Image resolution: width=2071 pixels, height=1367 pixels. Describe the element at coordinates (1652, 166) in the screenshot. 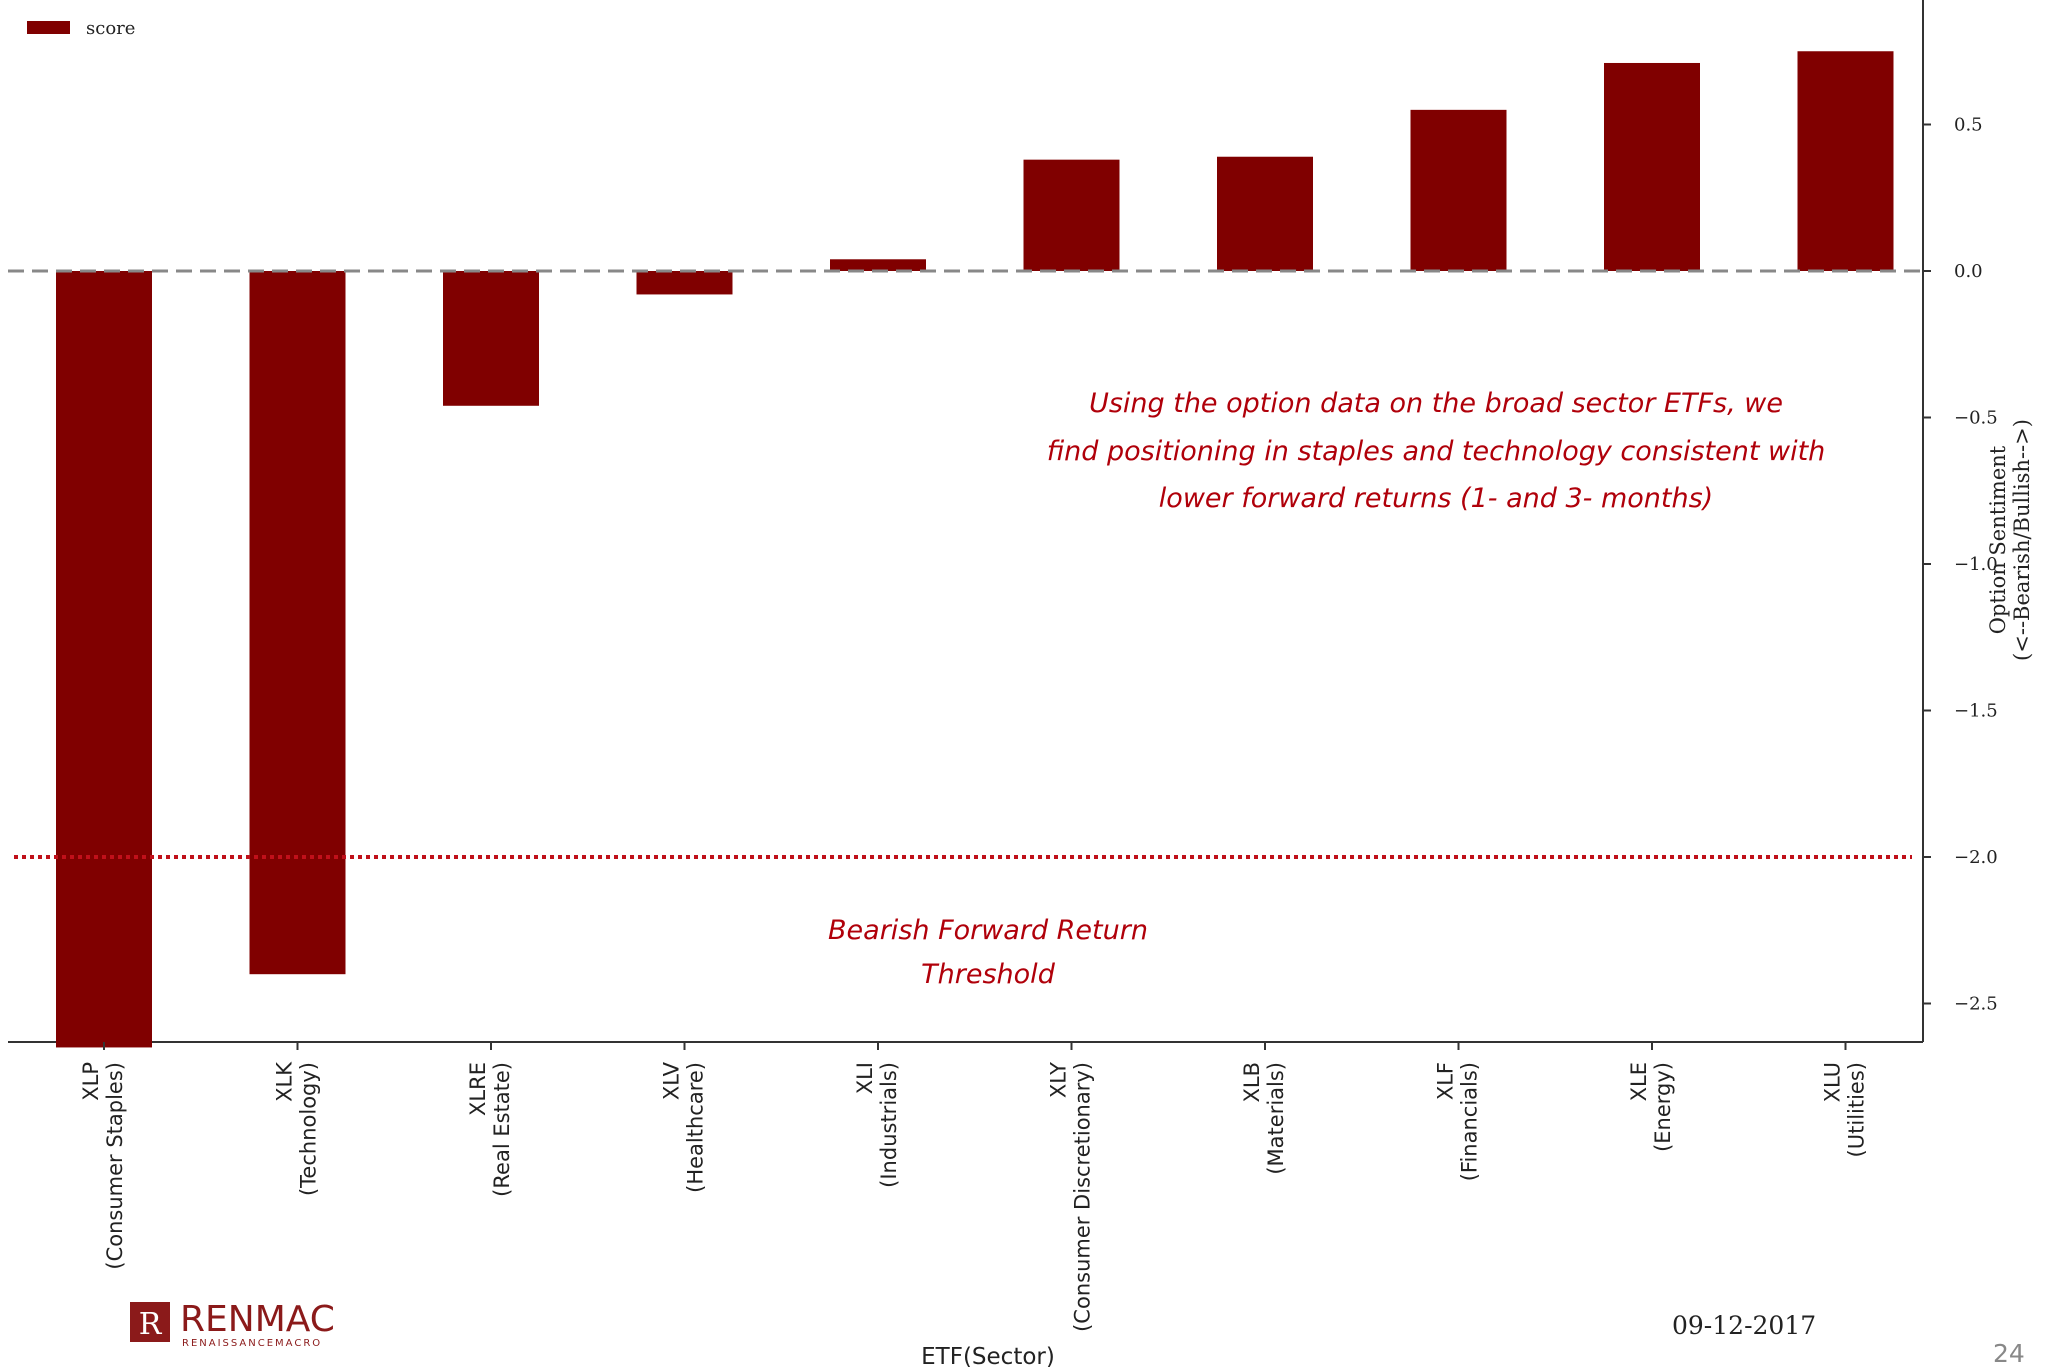

I see `bar-xle` at that location.